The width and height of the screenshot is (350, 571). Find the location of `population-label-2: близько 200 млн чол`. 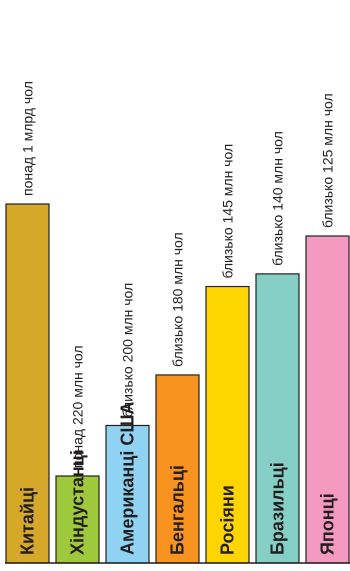

population-label-2: близько 200 млн чол is located at coordinates (128, 350).